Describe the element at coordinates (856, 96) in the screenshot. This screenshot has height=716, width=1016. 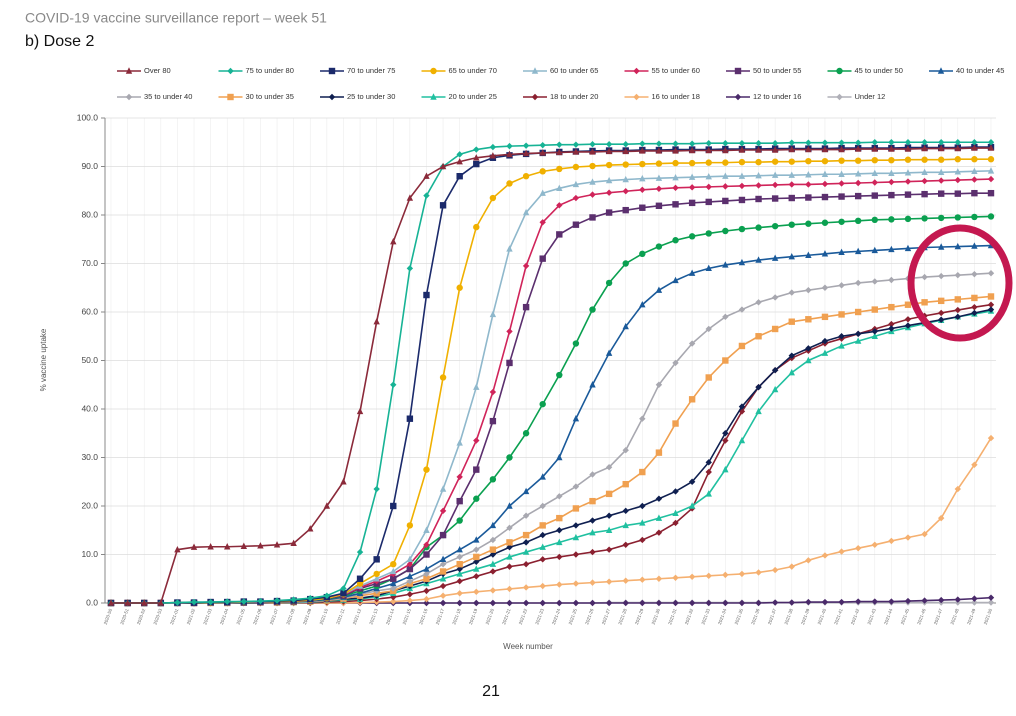
I see `legend-item: Under 12` at that location.